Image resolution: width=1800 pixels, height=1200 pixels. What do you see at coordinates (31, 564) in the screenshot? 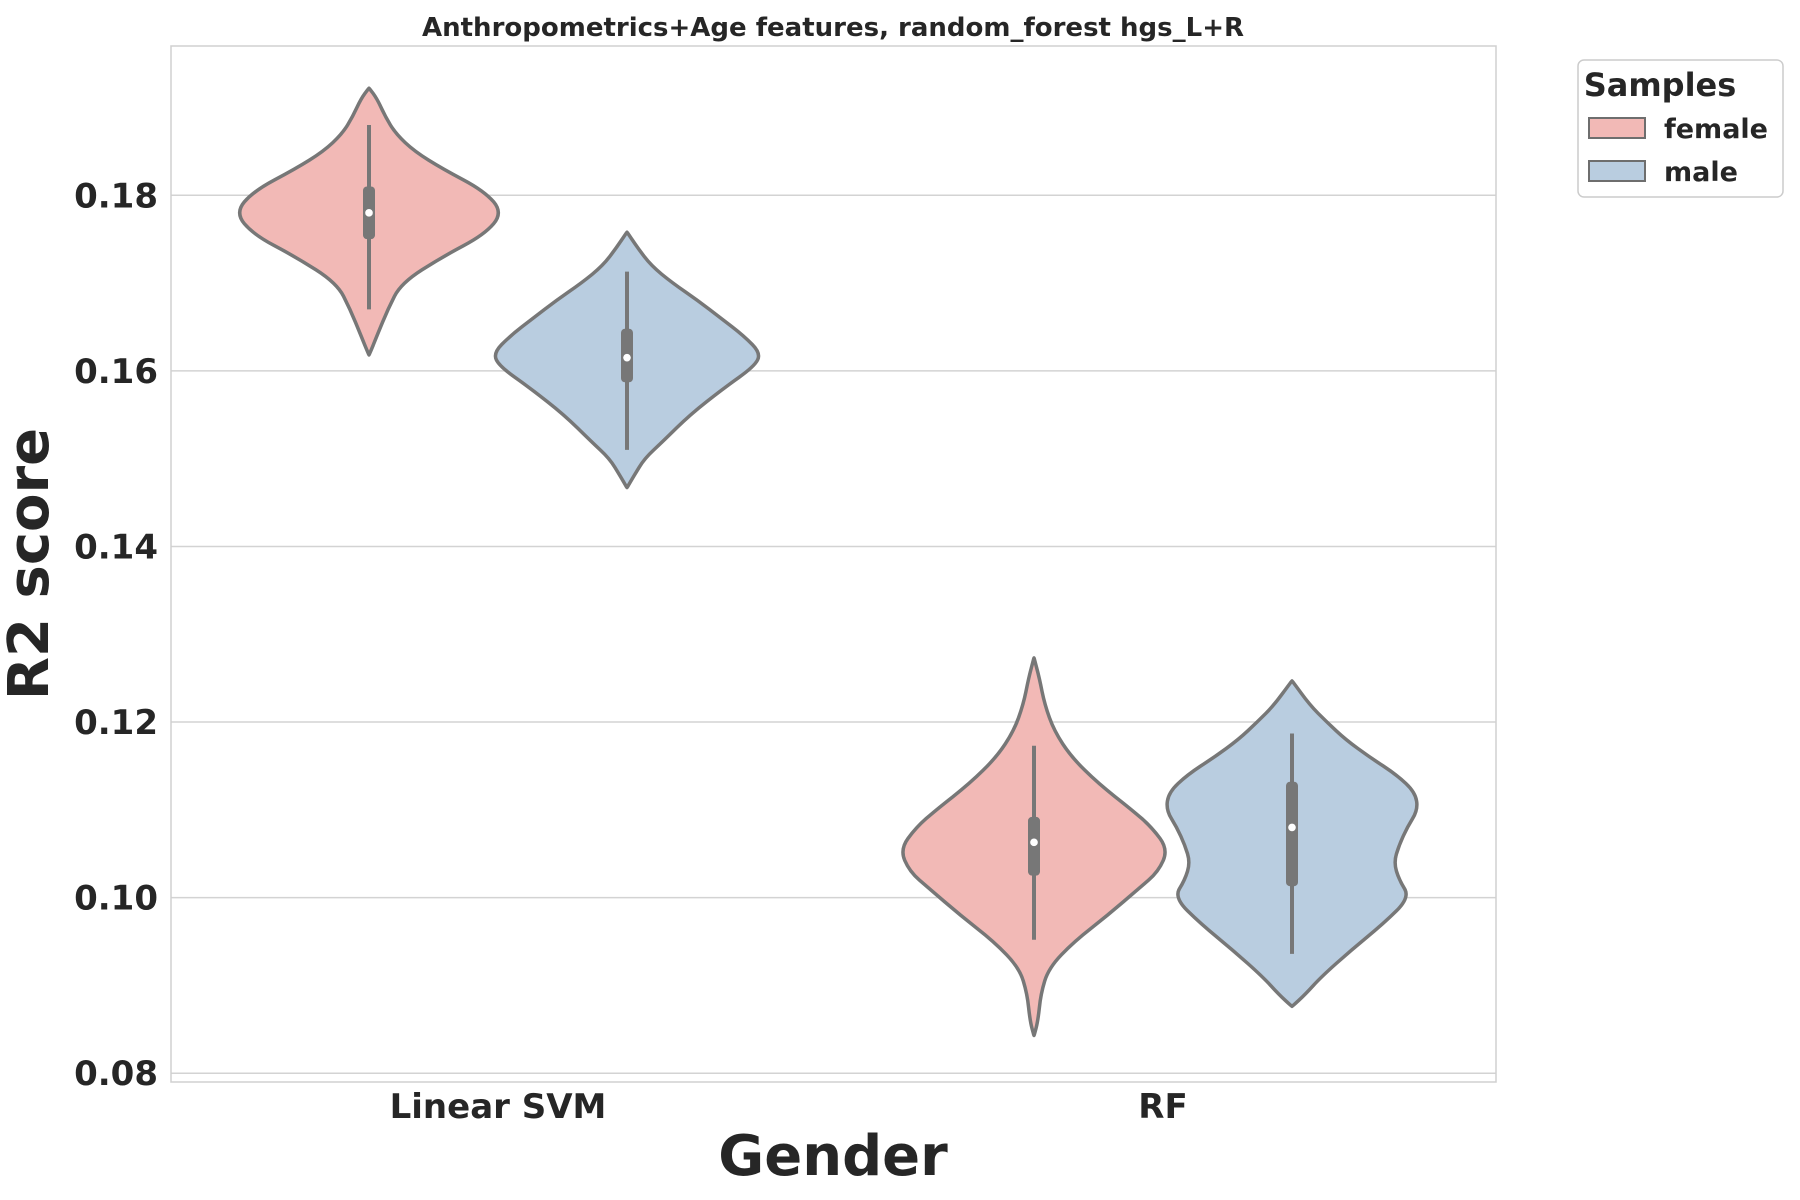
I see `y-axis-label: R2 score` at bounding box center [31, 564].